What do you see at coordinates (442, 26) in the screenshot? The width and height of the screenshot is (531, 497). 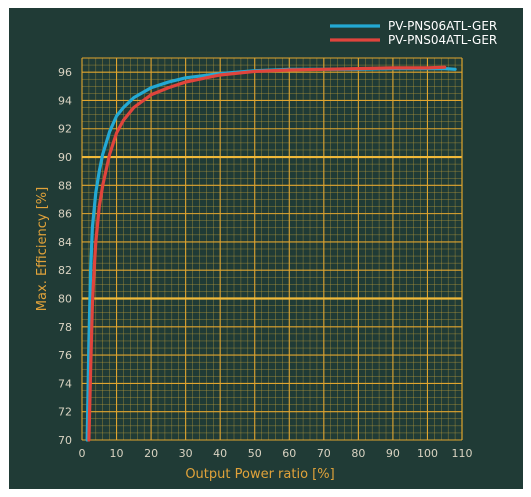 I see `legend-label-1: PV-PNS06ATL-GER` at bounding box center [442, 26].